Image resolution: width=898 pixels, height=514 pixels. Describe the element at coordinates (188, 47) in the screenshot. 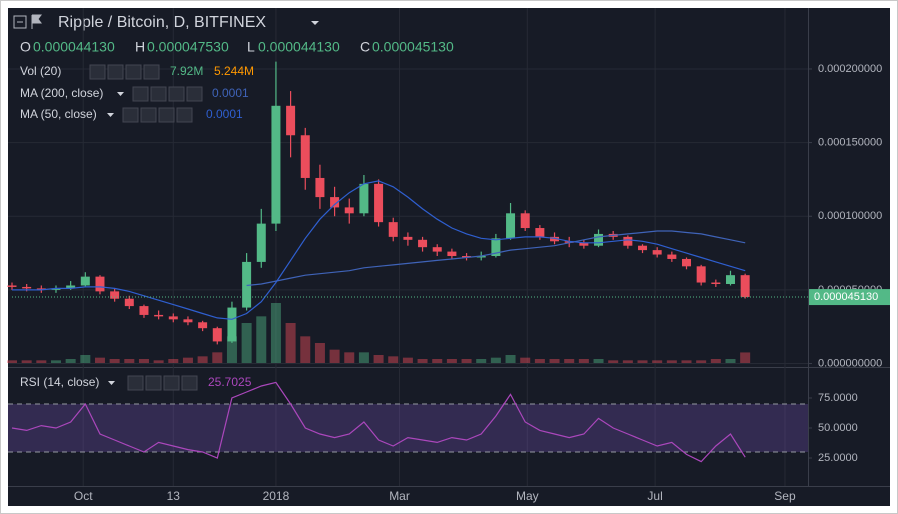

I see `ohlc-value: 0.000047530` at that location.